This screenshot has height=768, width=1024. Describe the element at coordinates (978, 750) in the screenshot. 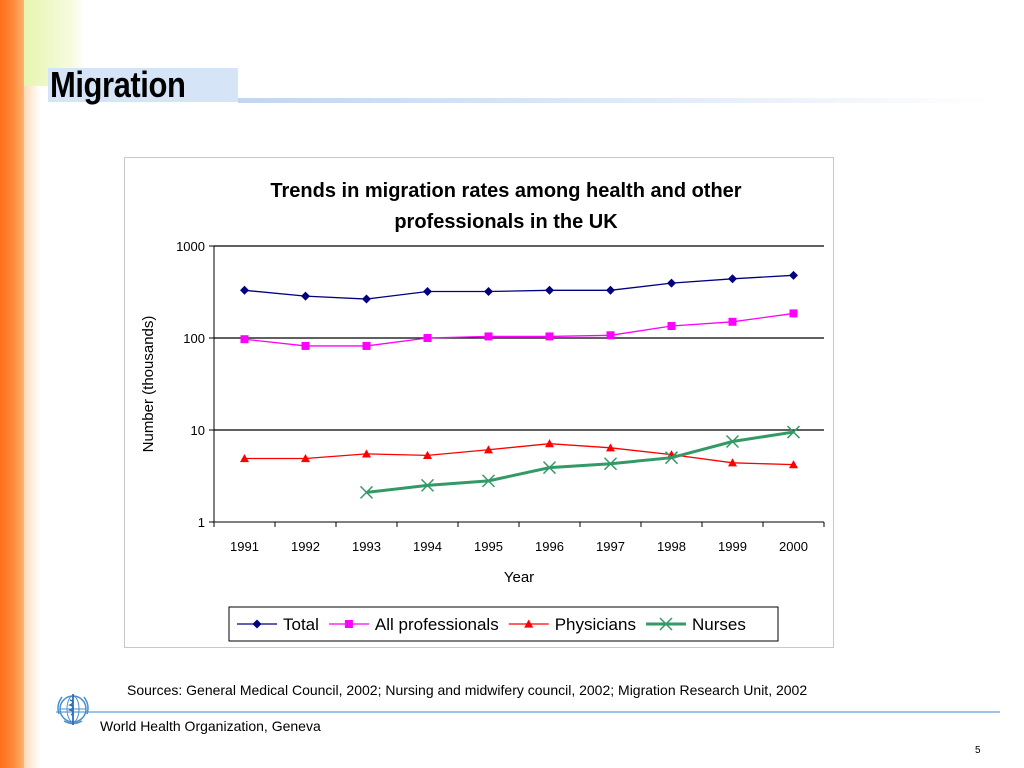

I see `page-number: 5` at that location.